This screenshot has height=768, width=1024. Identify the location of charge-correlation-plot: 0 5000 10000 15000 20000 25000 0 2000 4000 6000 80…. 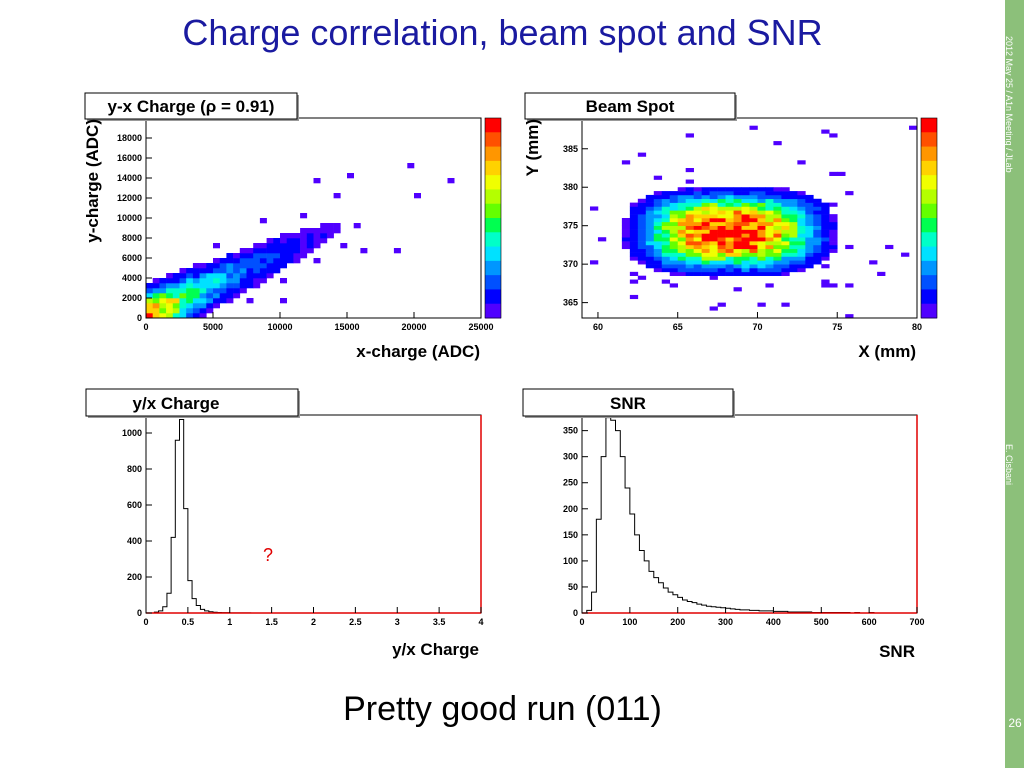
(292, 226).